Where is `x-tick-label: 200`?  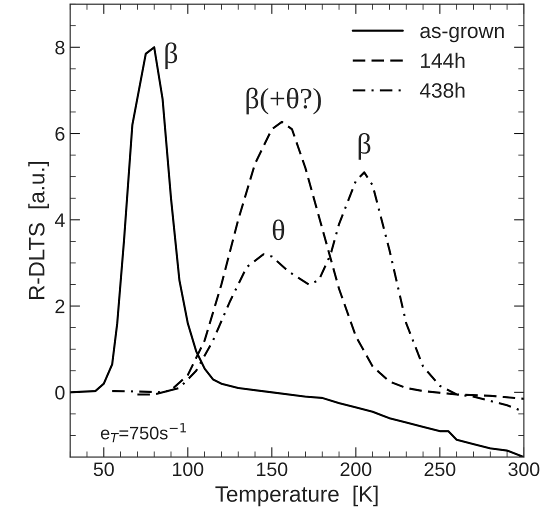 x-tick-label: 200 is located at coordinates (356, 469).